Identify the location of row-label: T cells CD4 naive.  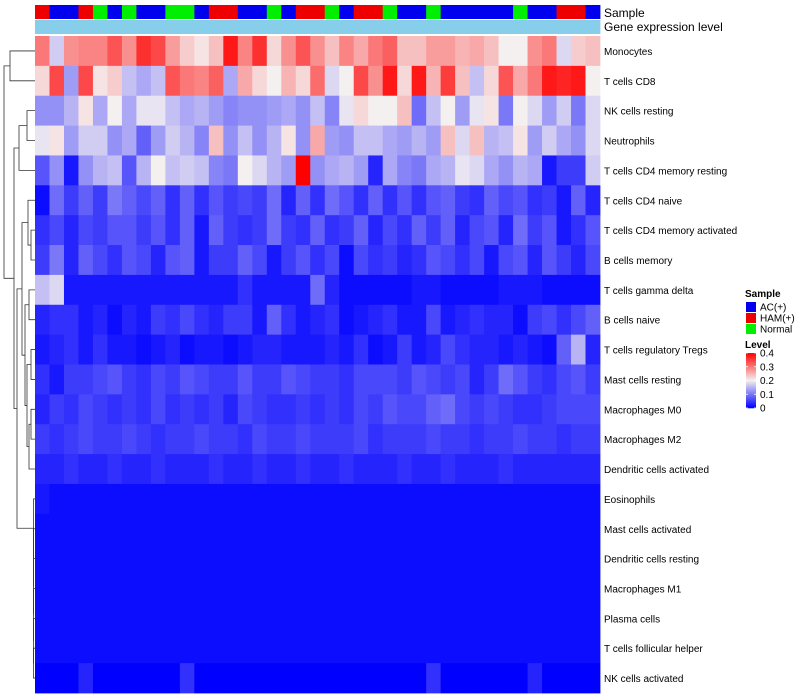
(643, 201).